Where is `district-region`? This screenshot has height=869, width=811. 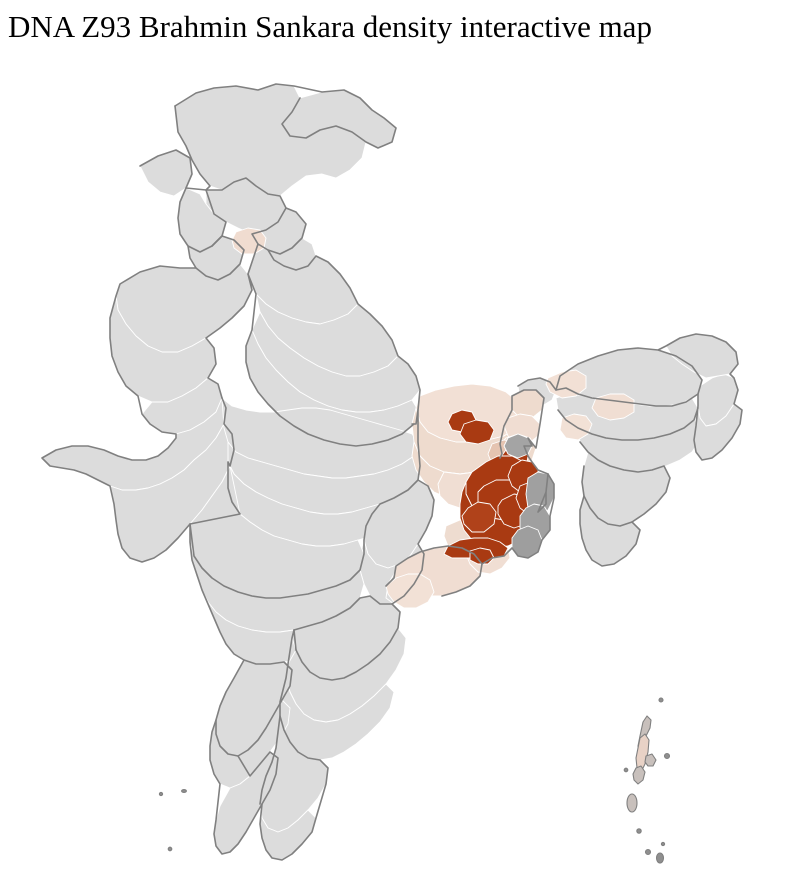
district-region is located at coordinates (166, 173).